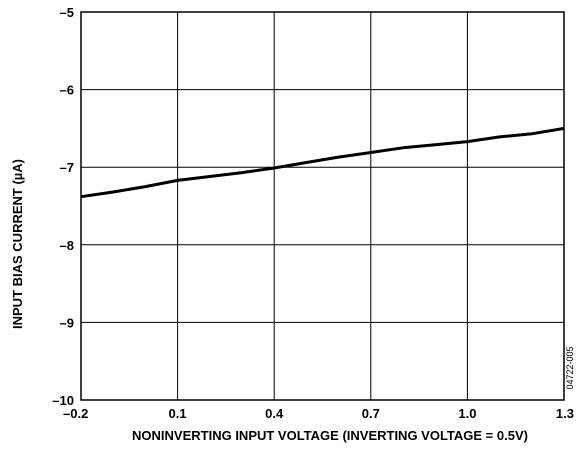 The image size is (586, 451). Describe the element at coordinates (17, 244) in the screenshot. I see `y-axis-title: INPUT BIAS CURRENT (µA)` at that location.